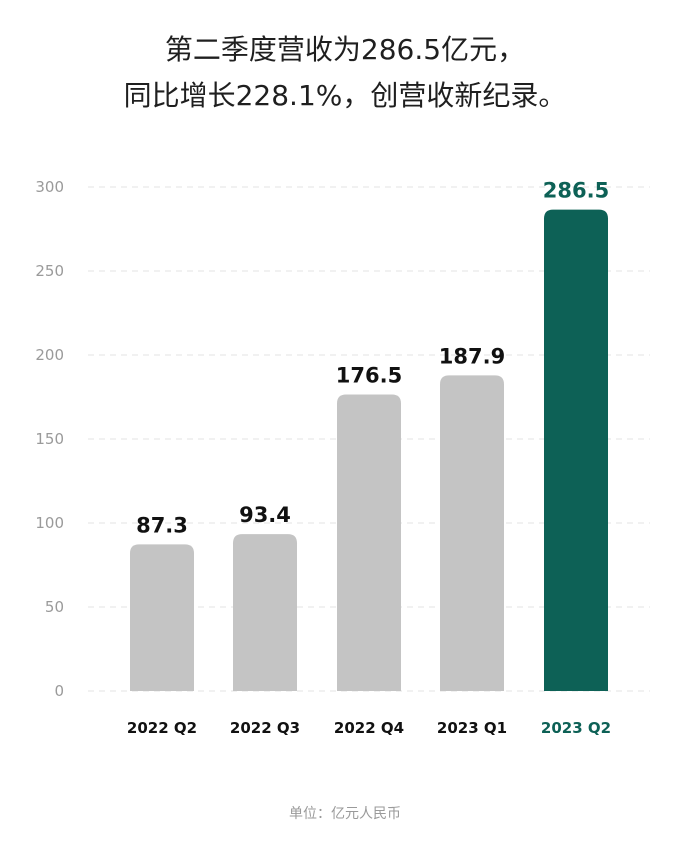  Describe the element at coordinates (49, 271) in the screenshot. I see `y-tick-label: 250` at that location.